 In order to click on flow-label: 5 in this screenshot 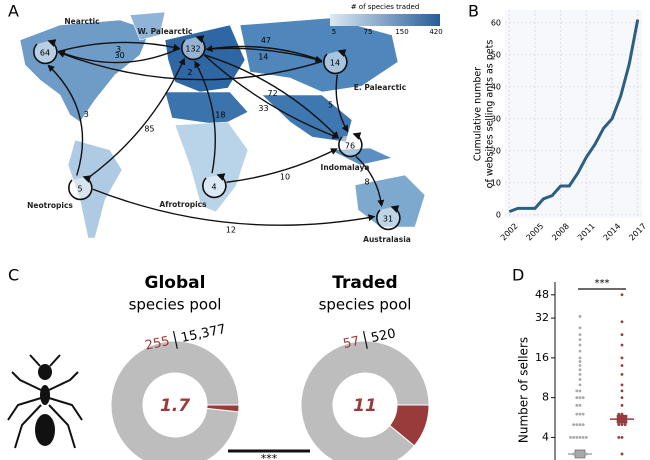, I will do `click(330, 105)`.